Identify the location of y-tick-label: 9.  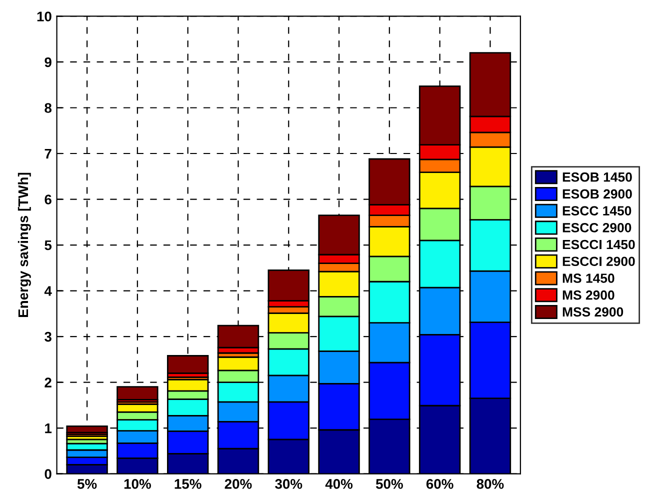
(48, 62).